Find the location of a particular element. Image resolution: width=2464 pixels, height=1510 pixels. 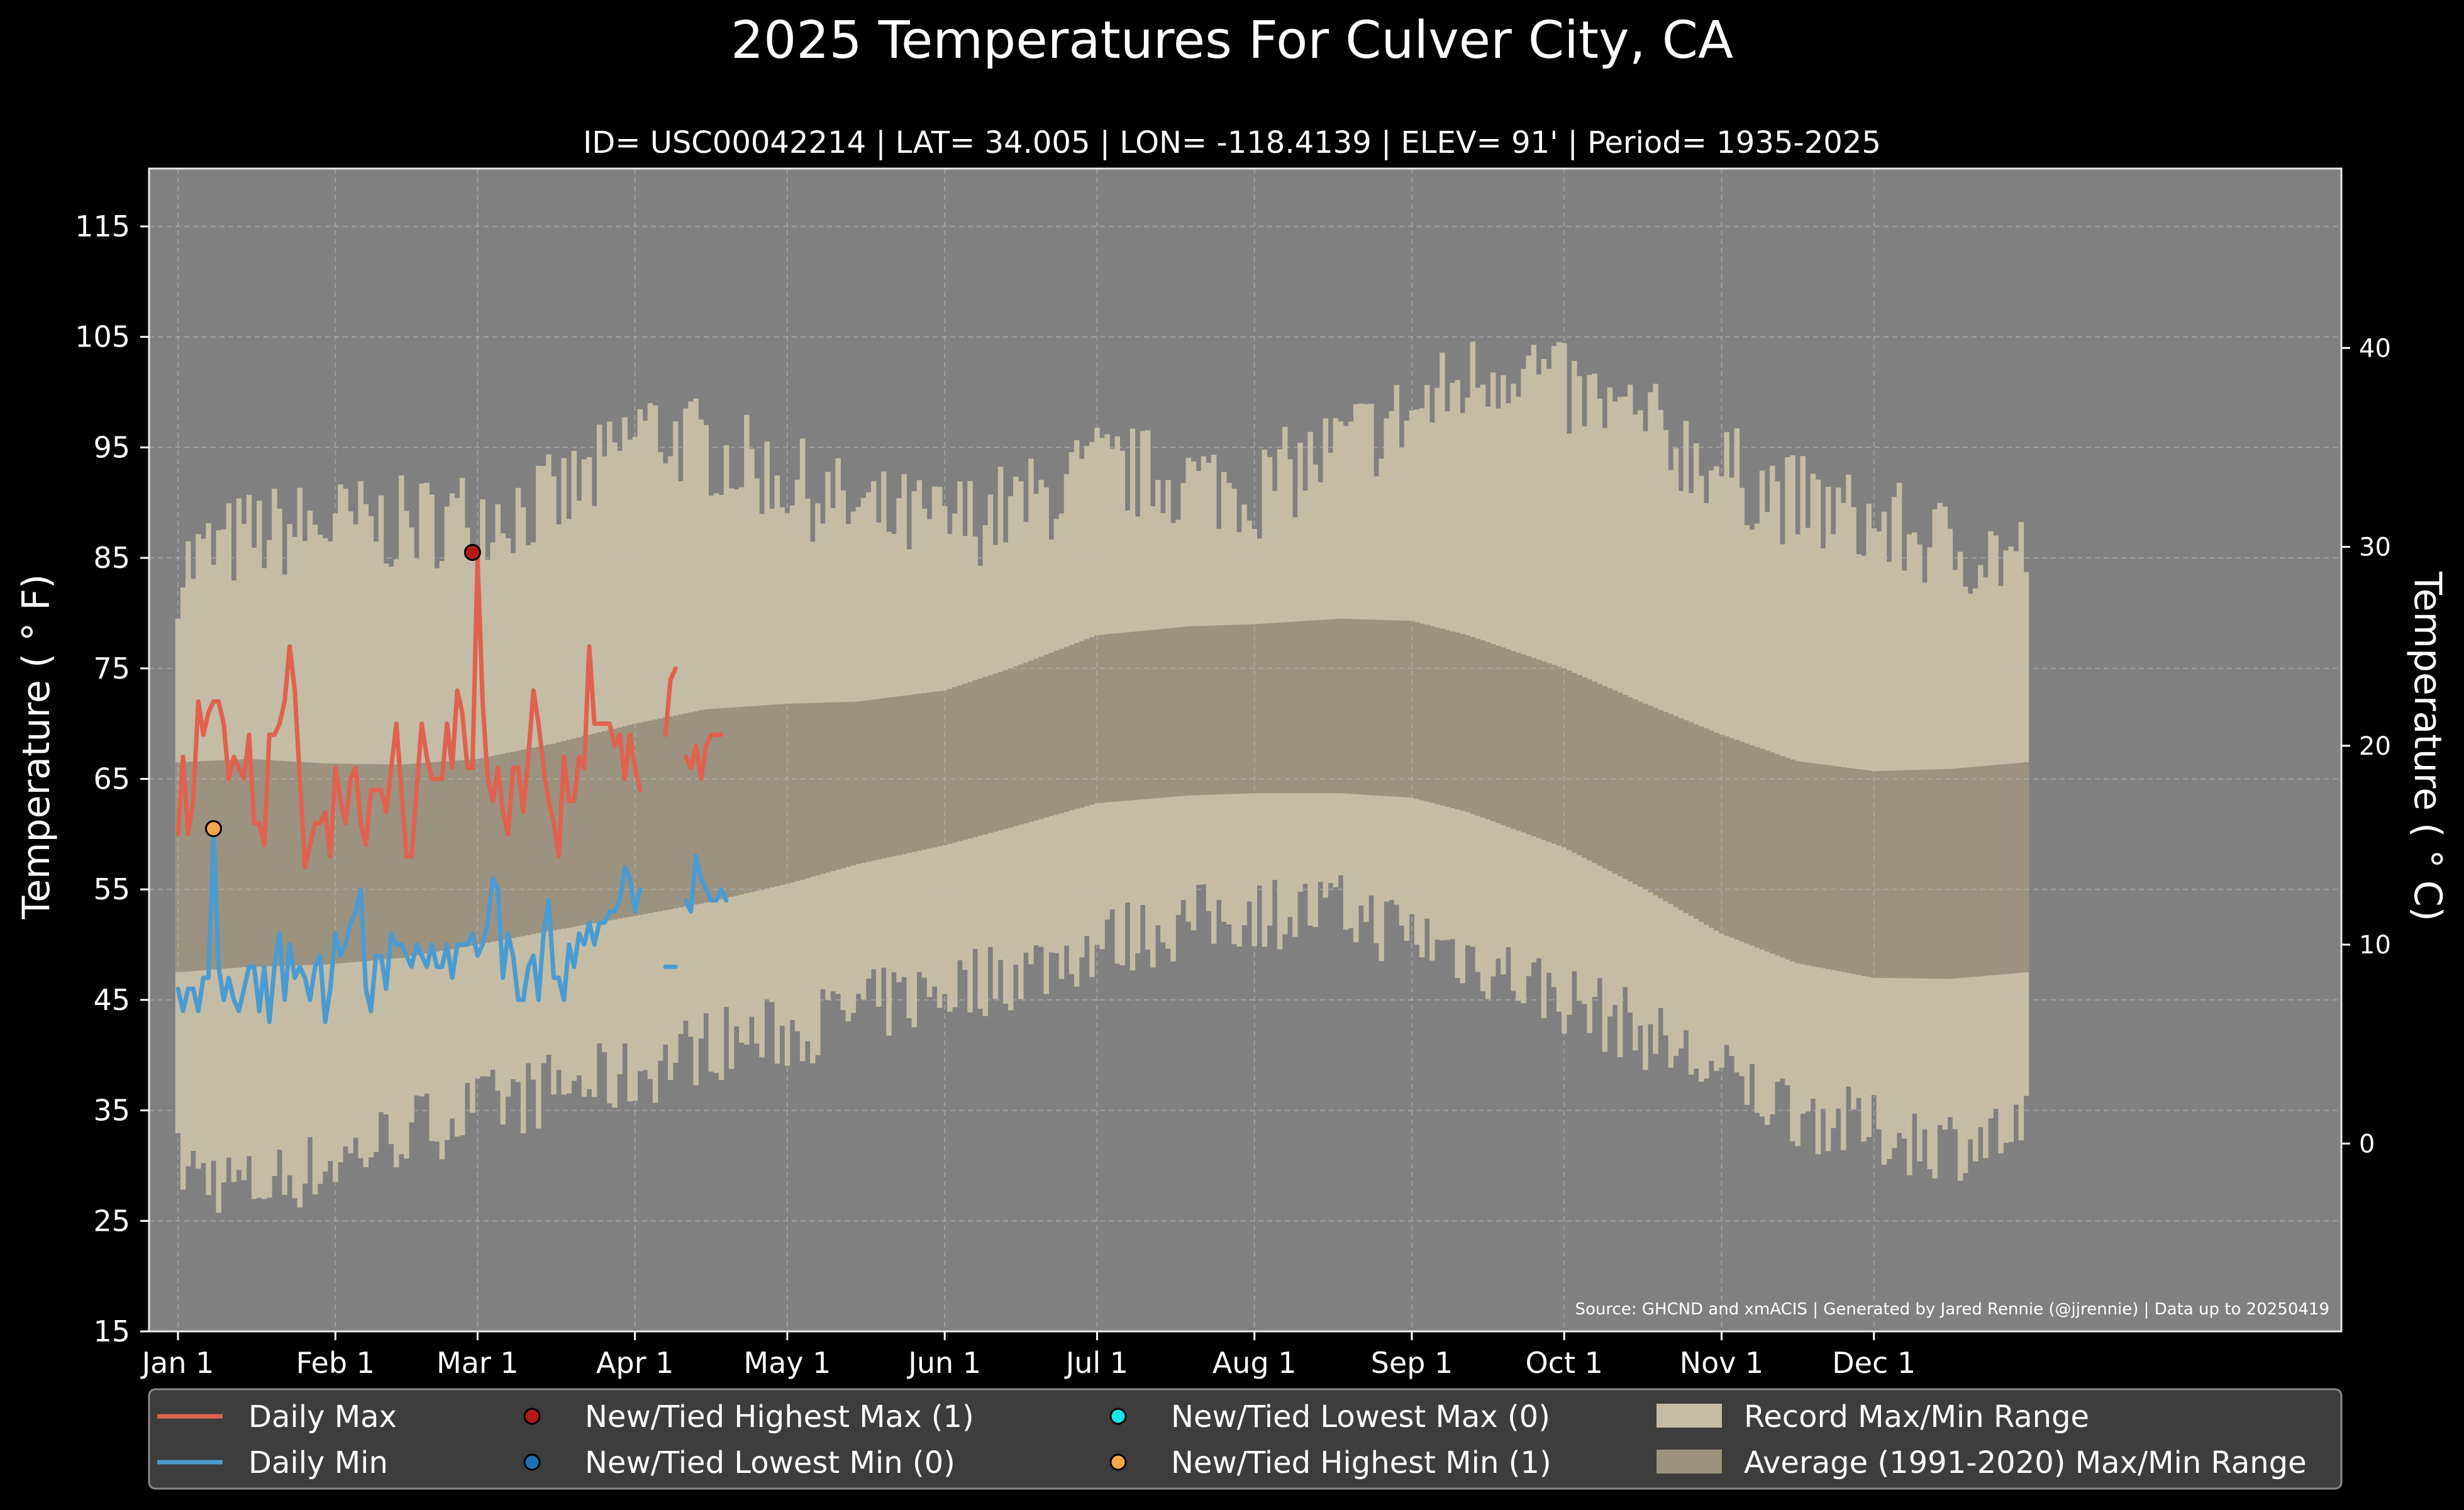

x-tick-label: Jun 1 is located at coordinates (943, 1363).